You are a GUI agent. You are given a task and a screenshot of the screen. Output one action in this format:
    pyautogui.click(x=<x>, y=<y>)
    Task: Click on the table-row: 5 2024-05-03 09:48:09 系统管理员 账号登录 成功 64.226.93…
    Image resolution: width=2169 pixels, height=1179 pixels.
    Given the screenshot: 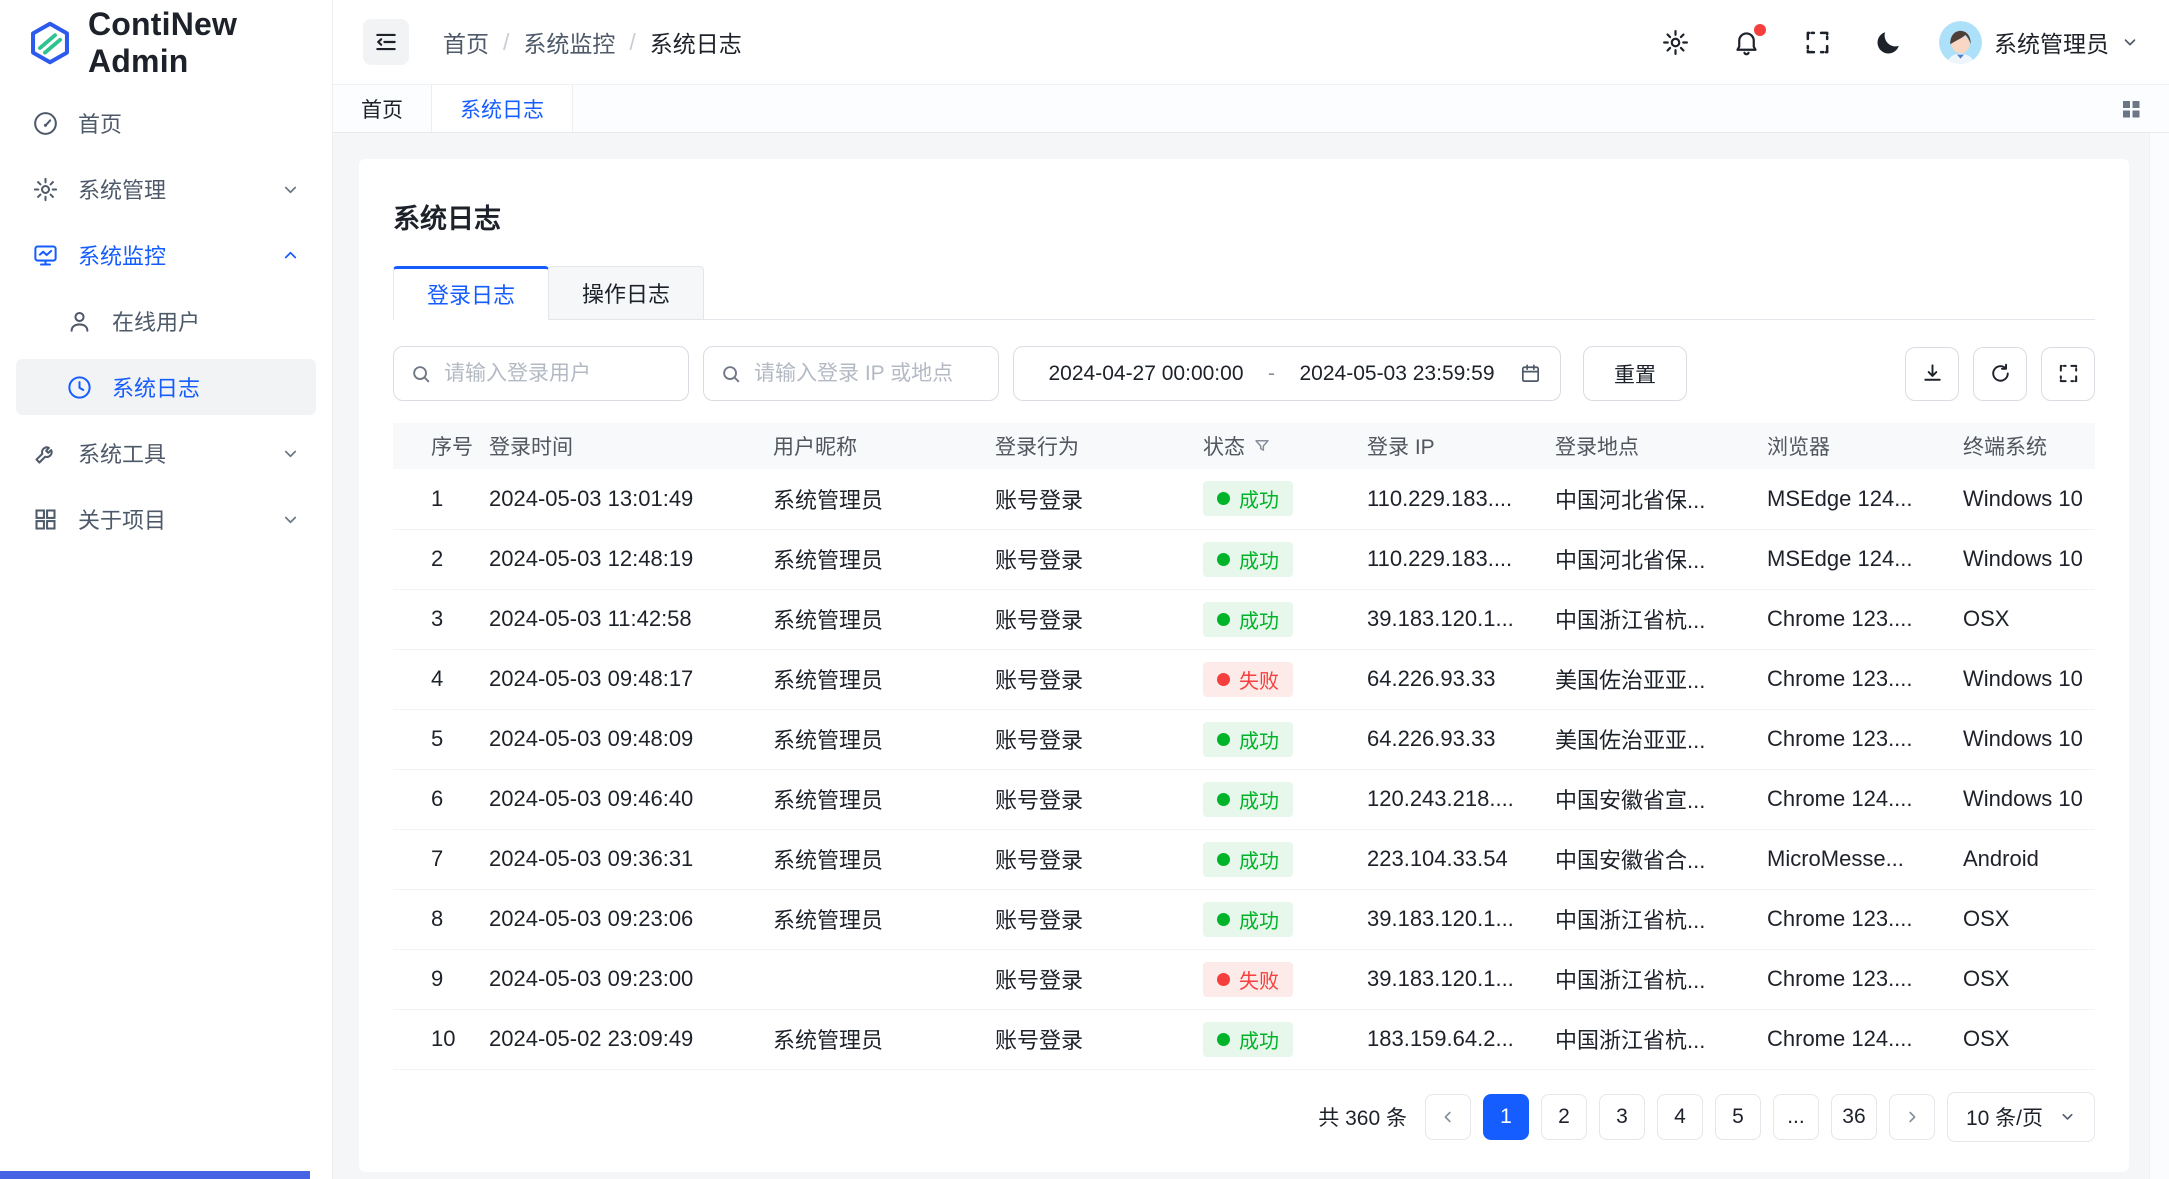 What is the action you would take?
    pyautogui.click(x=1244, y=739)
    